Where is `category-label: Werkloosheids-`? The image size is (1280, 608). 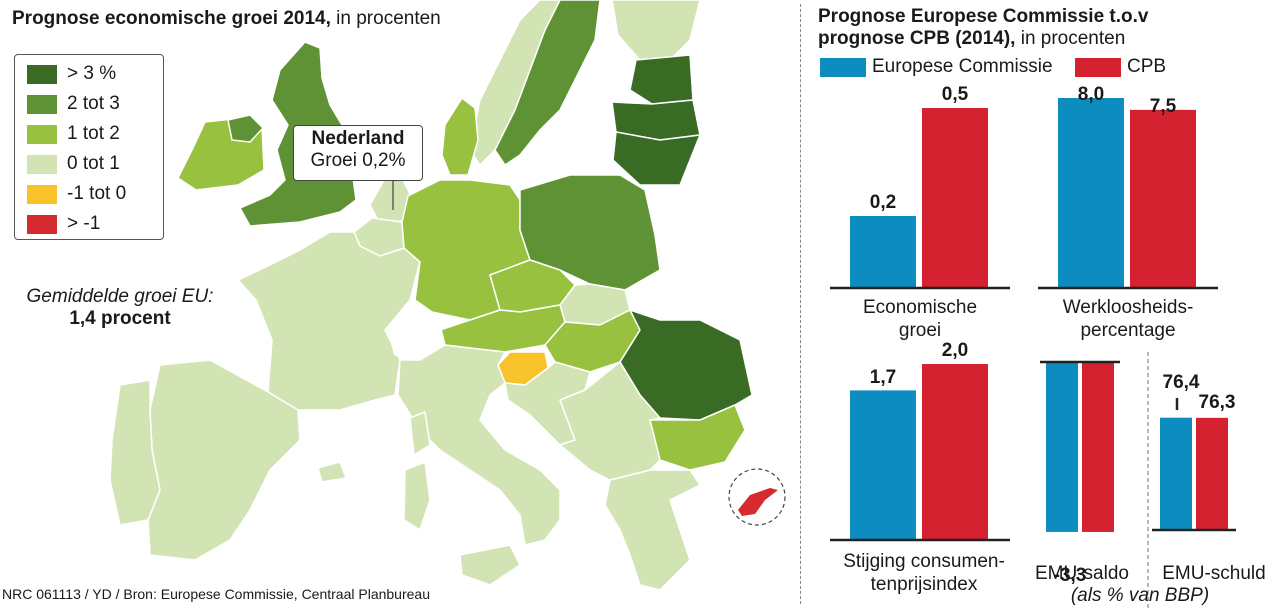 category-label: Werkloosheids- is located at coordinates (1128, 307).